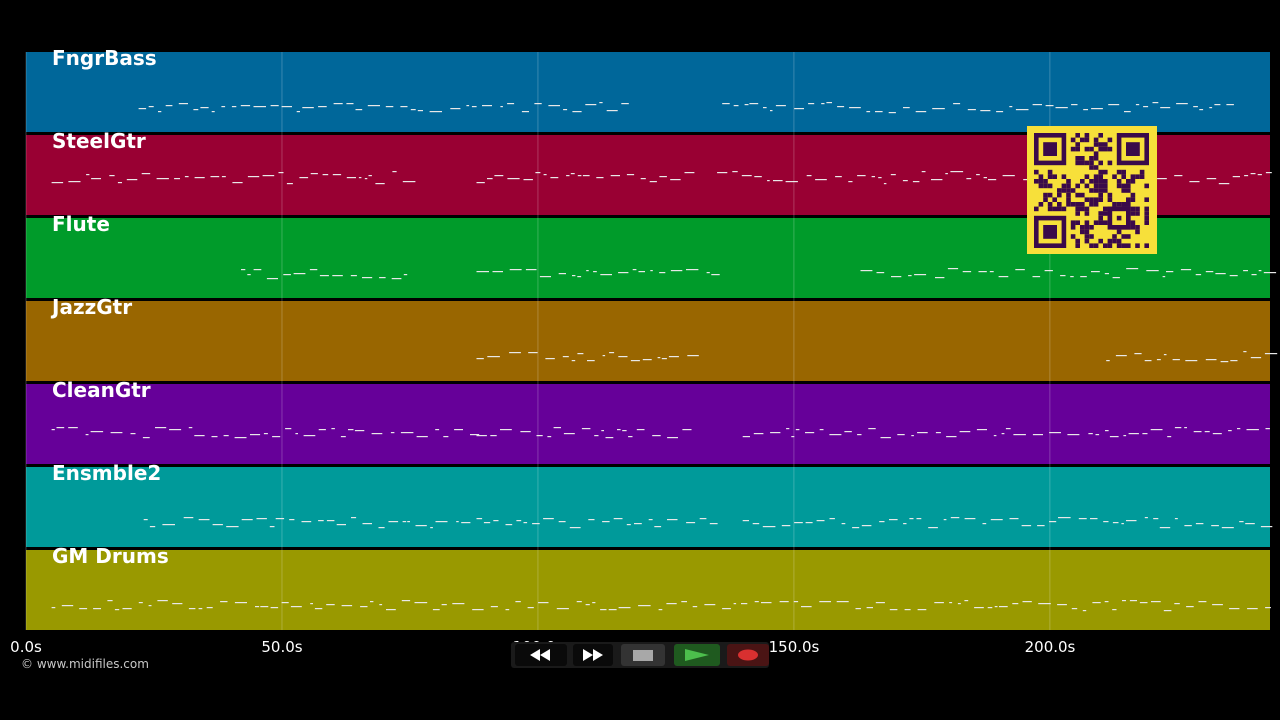 Image resolution: width=1280 pixels, height=720 pixels. What do you see at coordinates (593, 655) in the screenshot?
I see `fast-forward-button` at bounding box center [593, 655].